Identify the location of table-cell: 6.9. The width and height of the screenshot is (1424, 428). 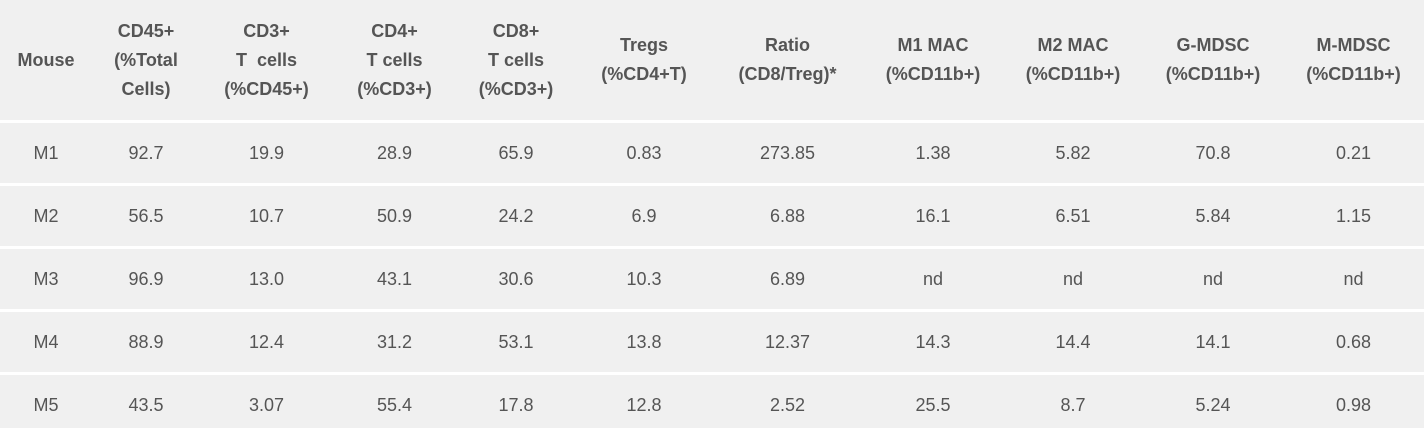
(644, 215).